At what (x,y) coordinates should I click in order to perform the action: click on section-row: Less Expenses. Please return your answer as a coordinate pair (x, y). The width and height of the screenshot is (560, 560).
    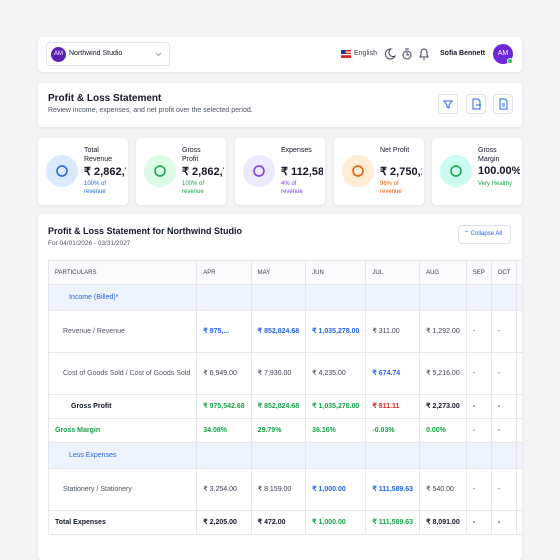
    Looking at the image, I should click on (285, 455).